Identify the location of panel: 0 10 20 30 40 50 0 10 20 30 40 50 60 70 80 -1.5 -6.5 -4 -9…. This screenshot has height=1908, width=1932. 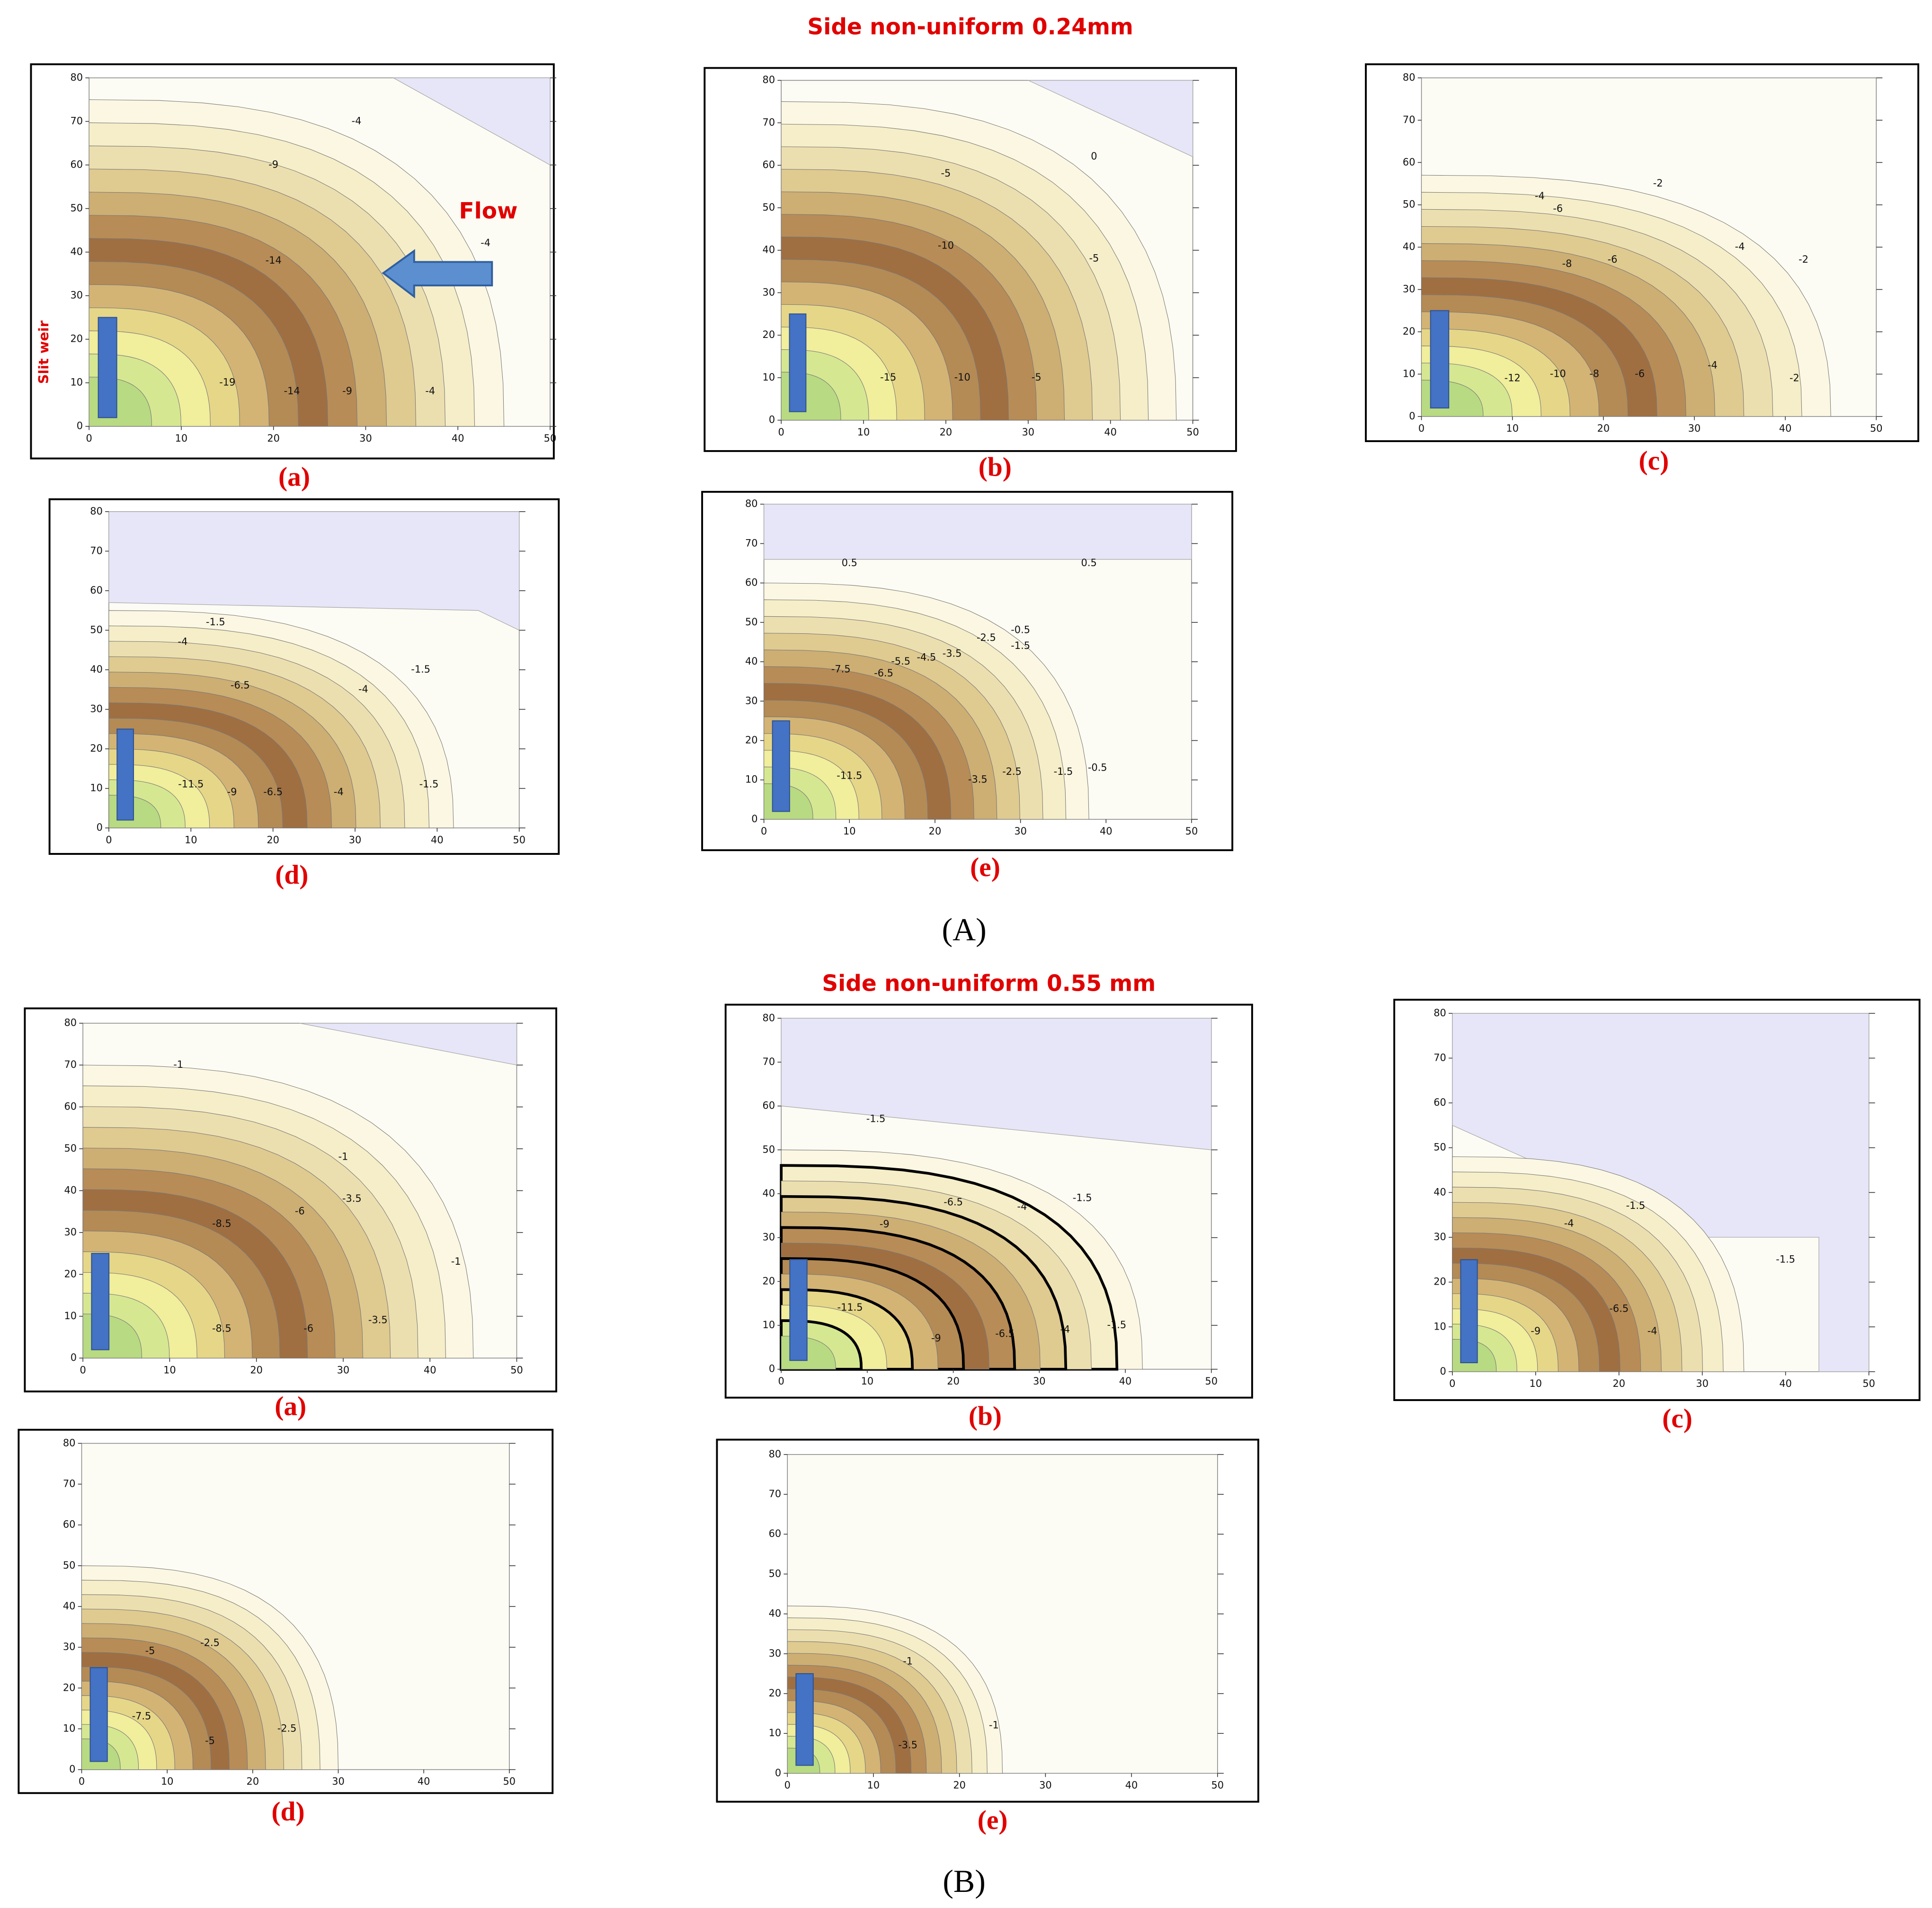
(988, 1217).